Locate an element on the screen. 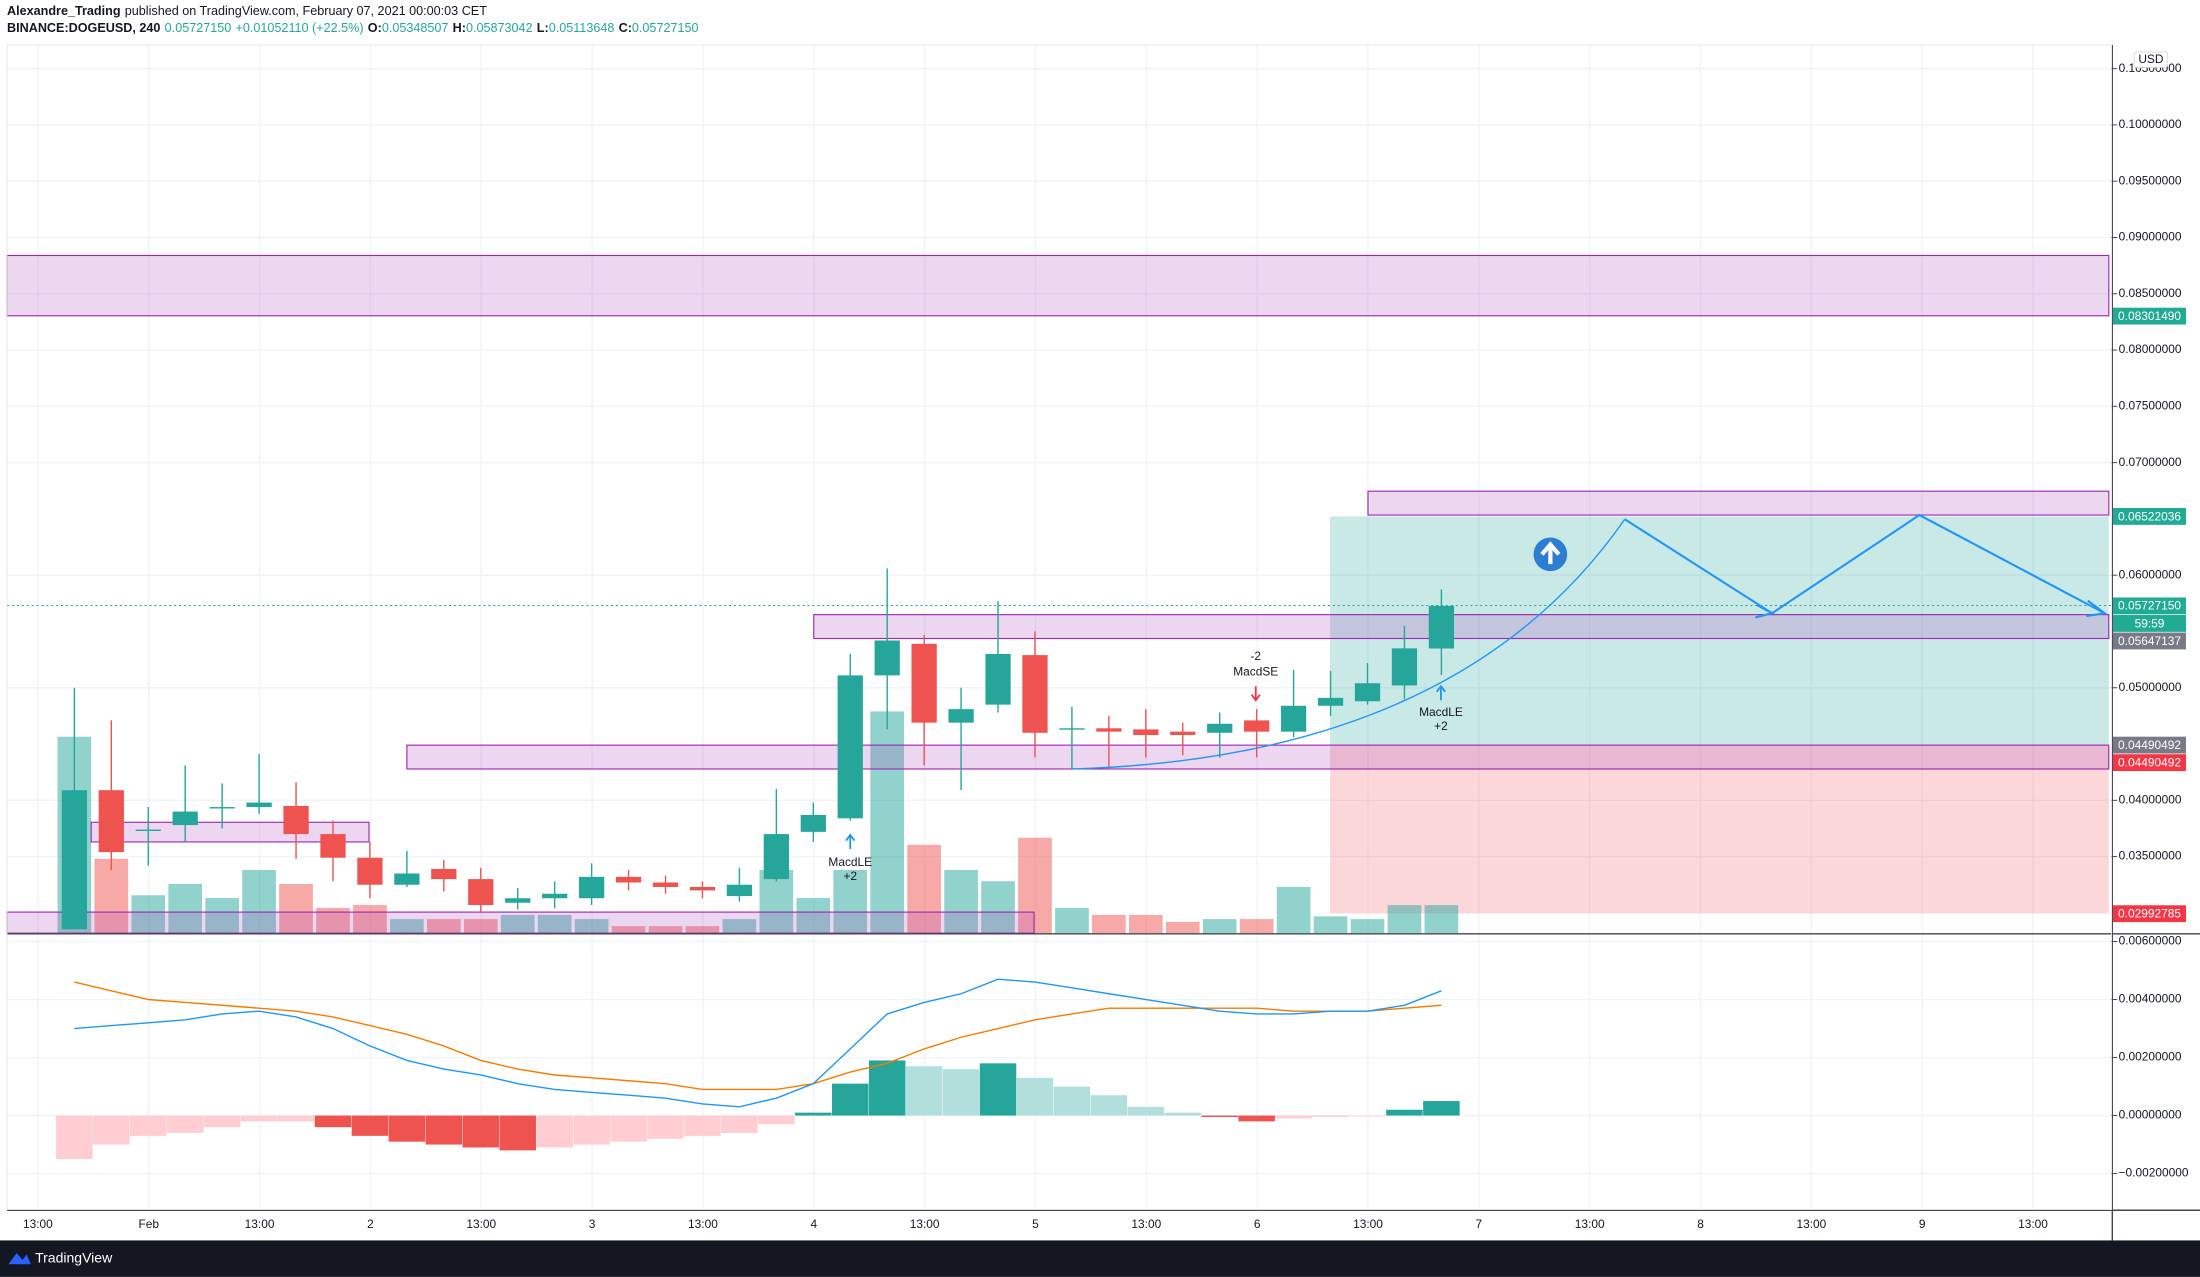 This screenshot has width=2200, height=1277. projection-arc is located at coordinates (1348, 644).